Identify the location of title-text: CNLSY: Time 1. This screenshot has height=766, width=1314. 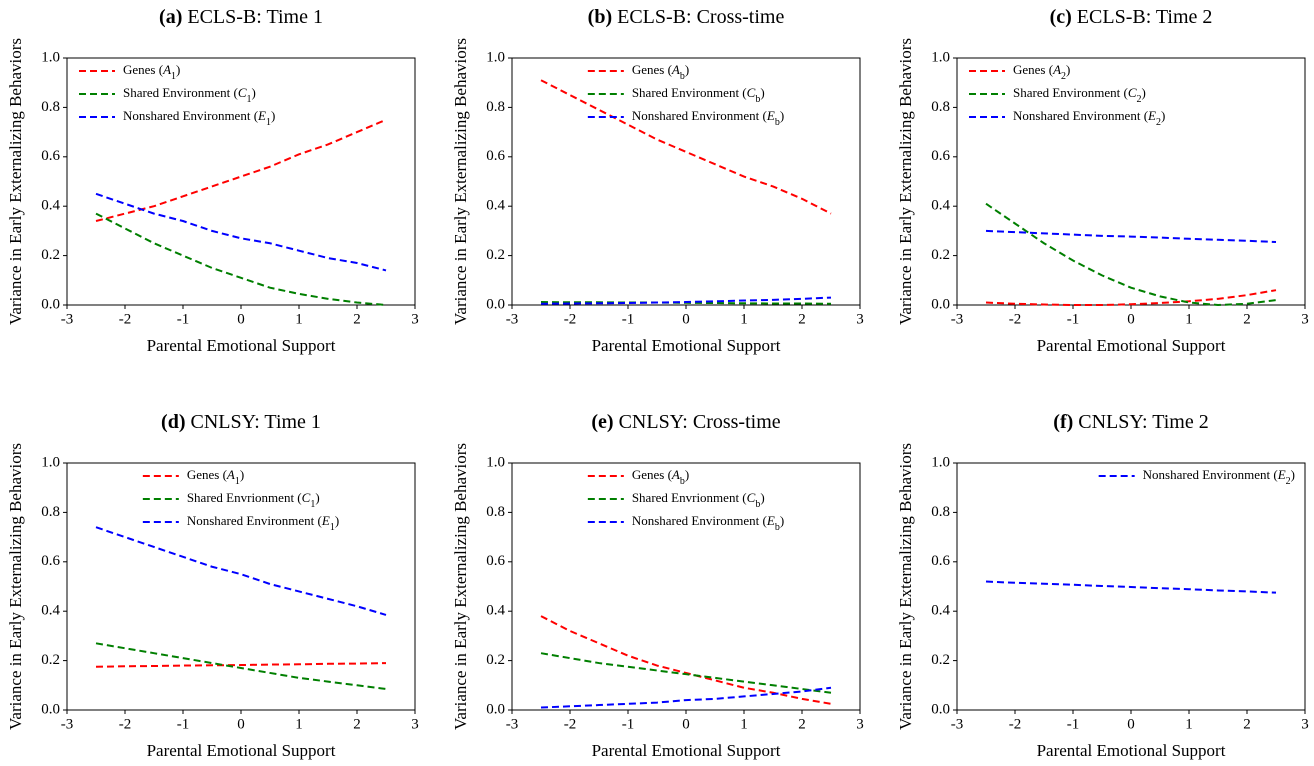
(256, 422).